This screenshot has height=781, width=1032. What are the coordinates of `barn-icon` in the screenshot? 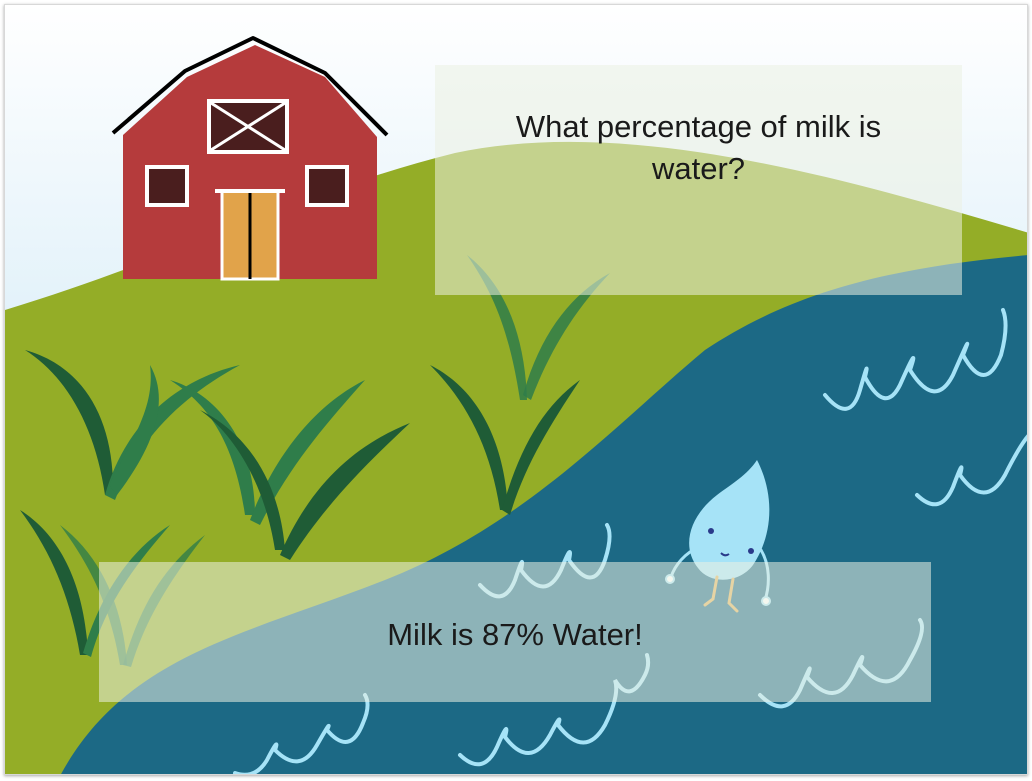 It's located at (250, 158).